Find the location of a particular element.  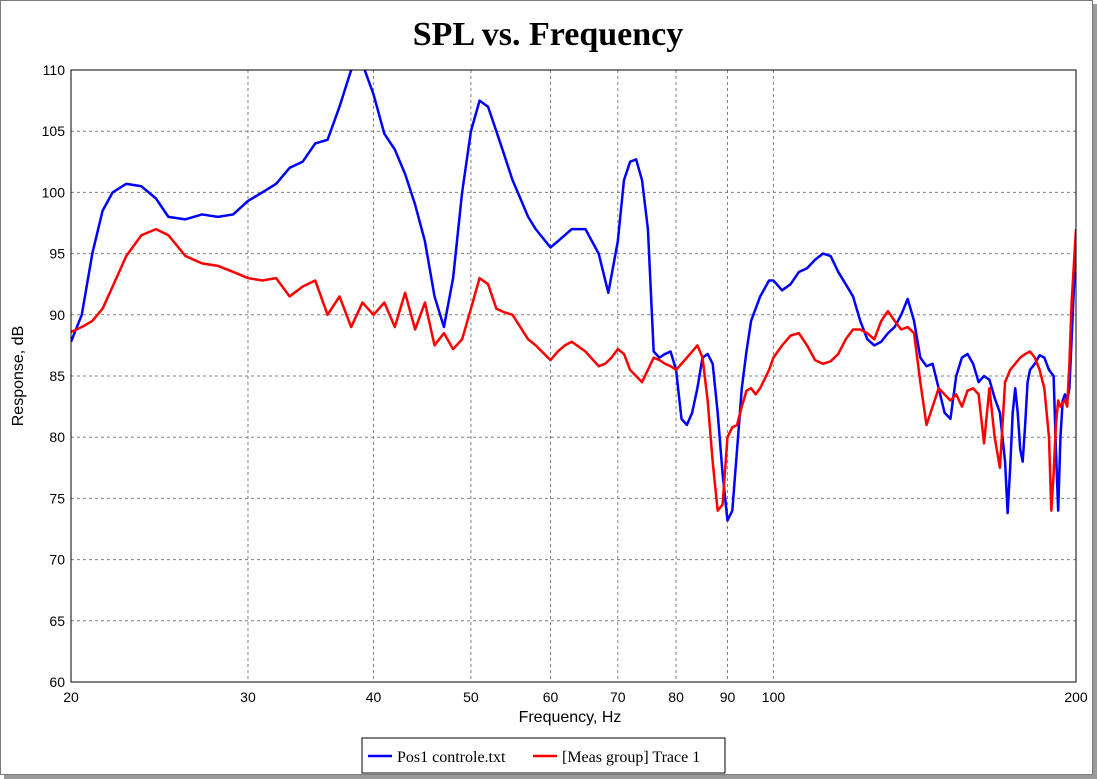

y-tick-label: 90 is located at coordinates (57, 315).